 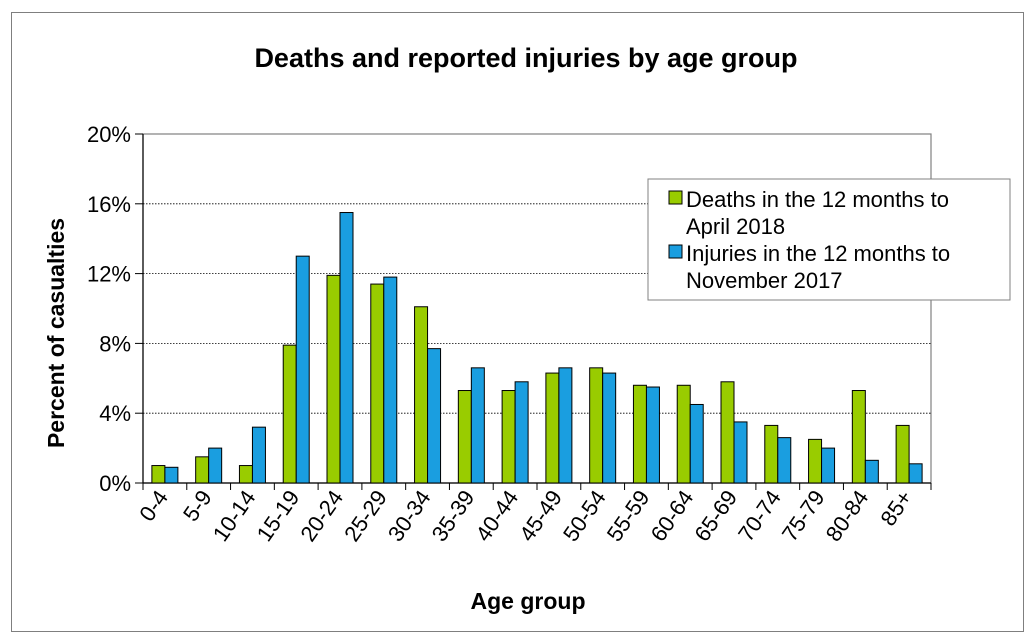 What do you see at coordinates (847, 516) in the screenshot?
I see `x-tick-label: 80-84` at bounding box center [847, 516].